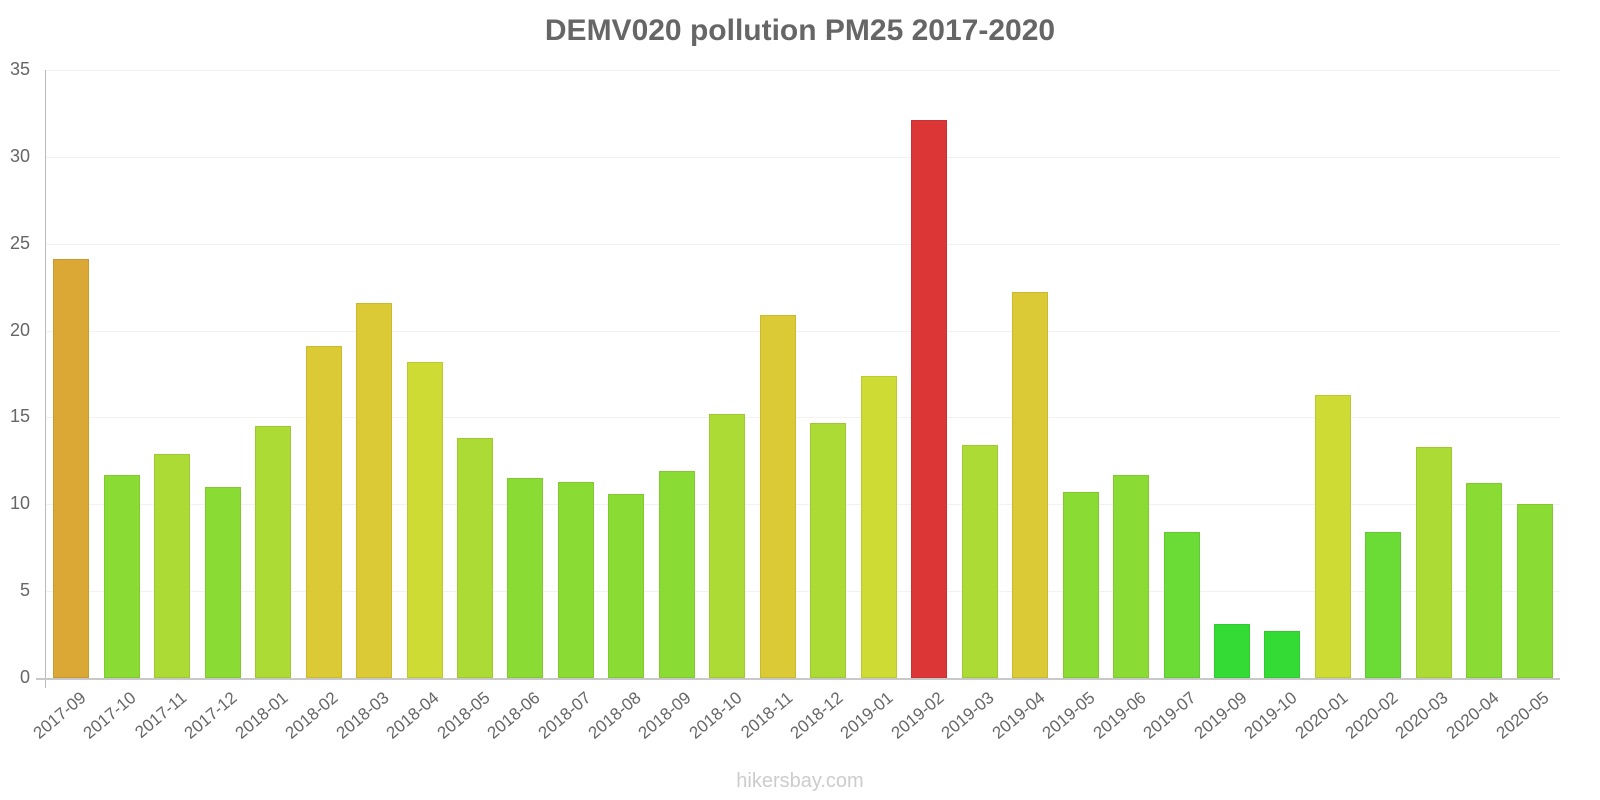 The image size is (1600, 800). I want to click on x-tick-label: 2017-09, so click(59, 715).